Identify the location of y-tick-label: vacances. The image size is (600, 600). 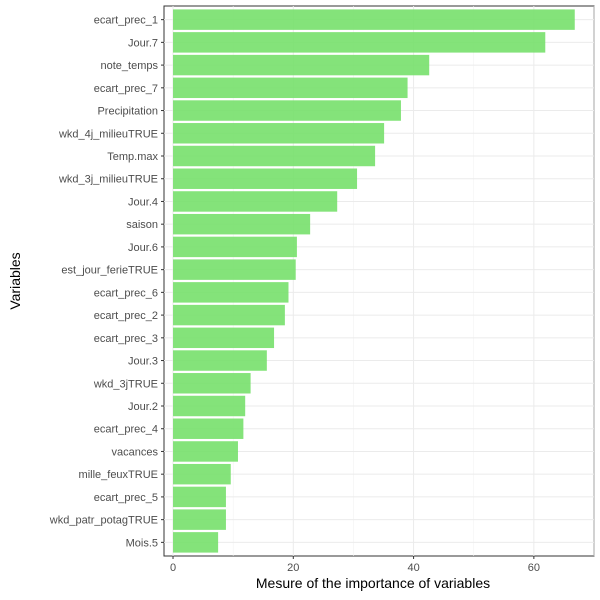
(135, 452).